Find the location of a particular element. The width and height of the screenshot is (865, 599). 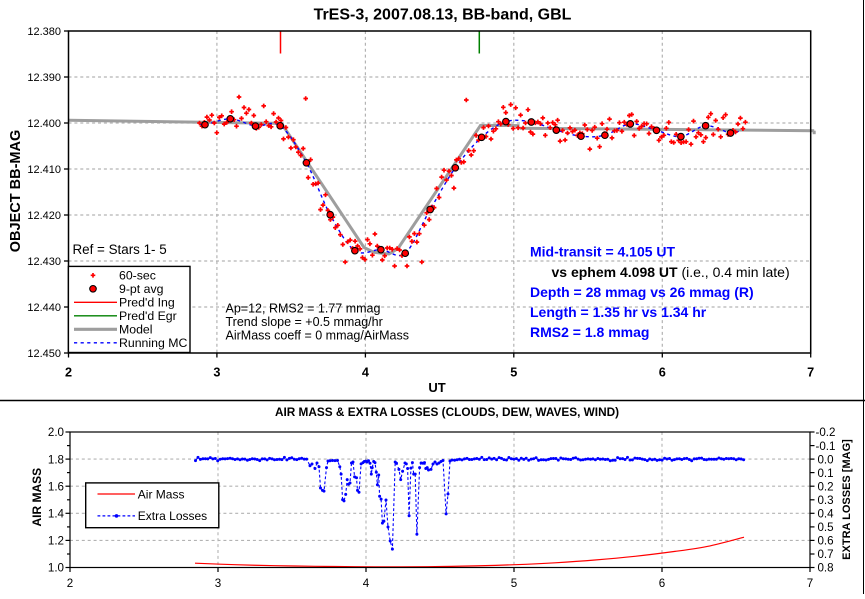

svg-text: 1.4 is located at coordinates (56, 514).